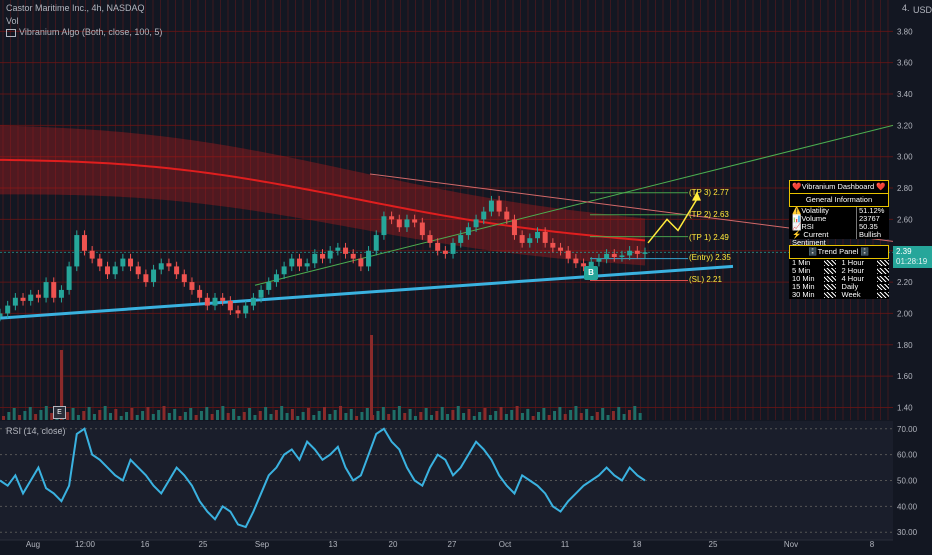 This screenshot has height=555, width=932. What do you see at coordinates (905, 63) in the screenshot?
I see `y-tick-label: 3.60` at bounding box center [905, 63].